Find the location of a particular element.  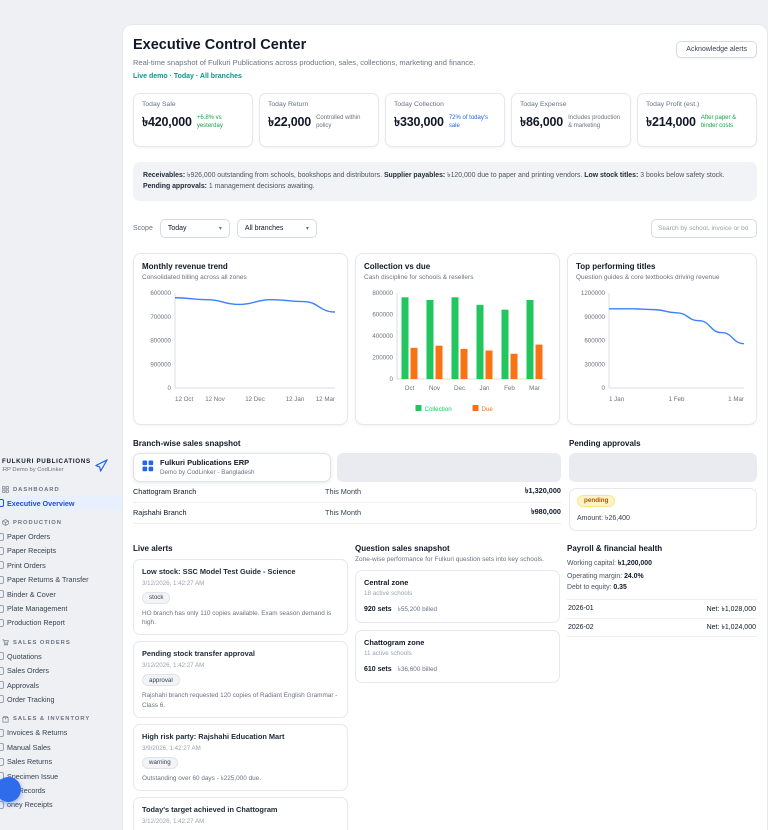

search-input is located at coordinates (704, 228).